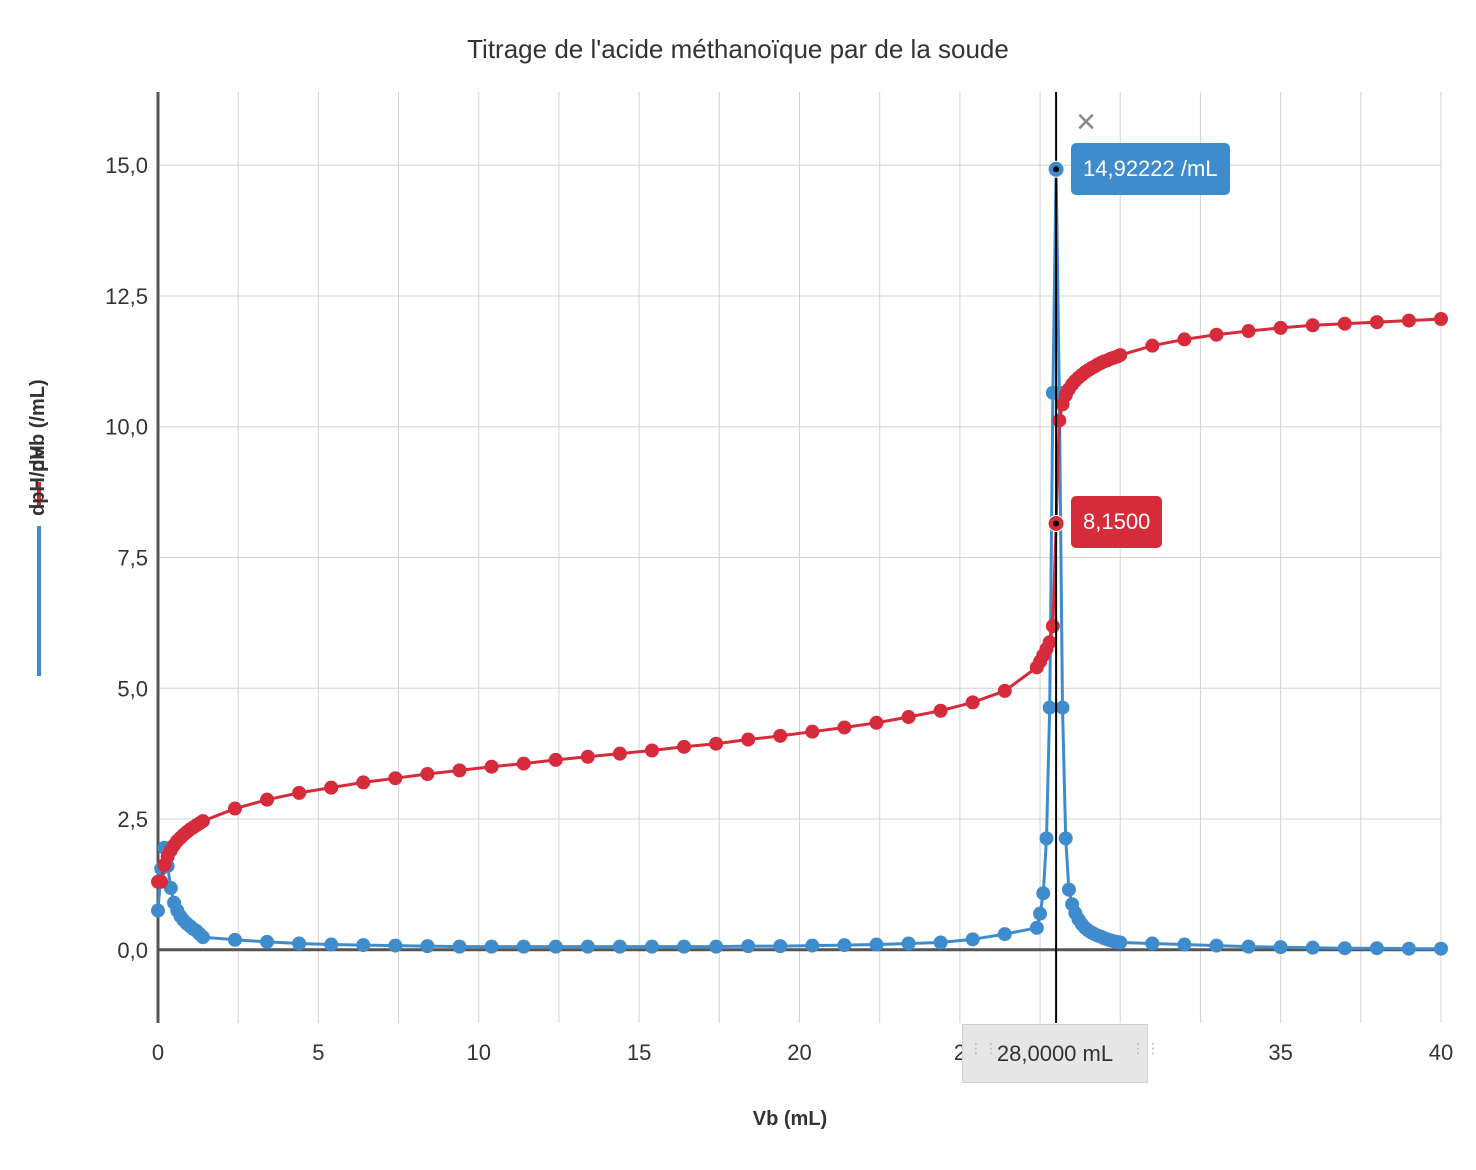  What do you see at coordinates (158, 1052) in the screenshot?
I see `x-tick-label: 0` at bounding box center [158, 1052].